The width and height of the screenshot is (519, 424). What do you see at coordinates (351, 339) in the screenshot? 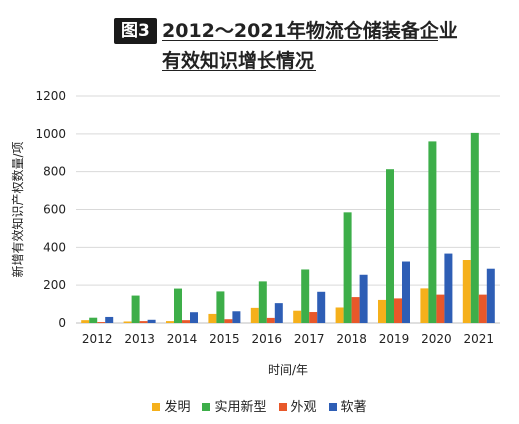
I see `x-tick-label: 2018` at bounding box center [351, 339].